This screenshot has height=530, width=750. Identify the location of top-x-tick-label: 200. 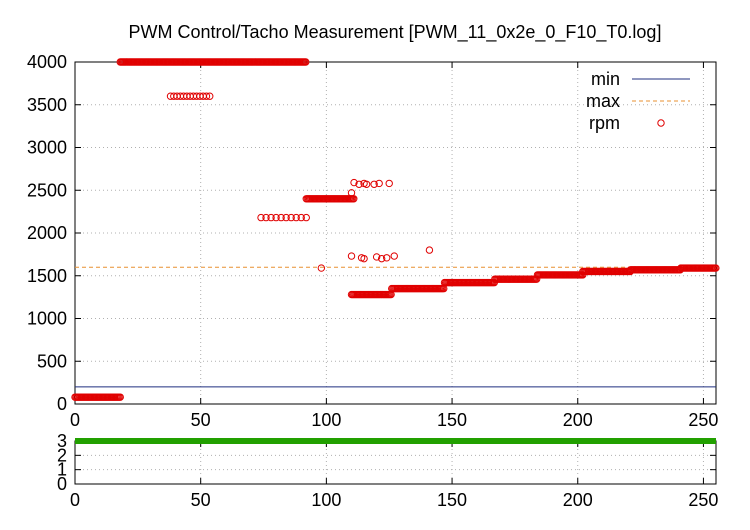
(578, 420).